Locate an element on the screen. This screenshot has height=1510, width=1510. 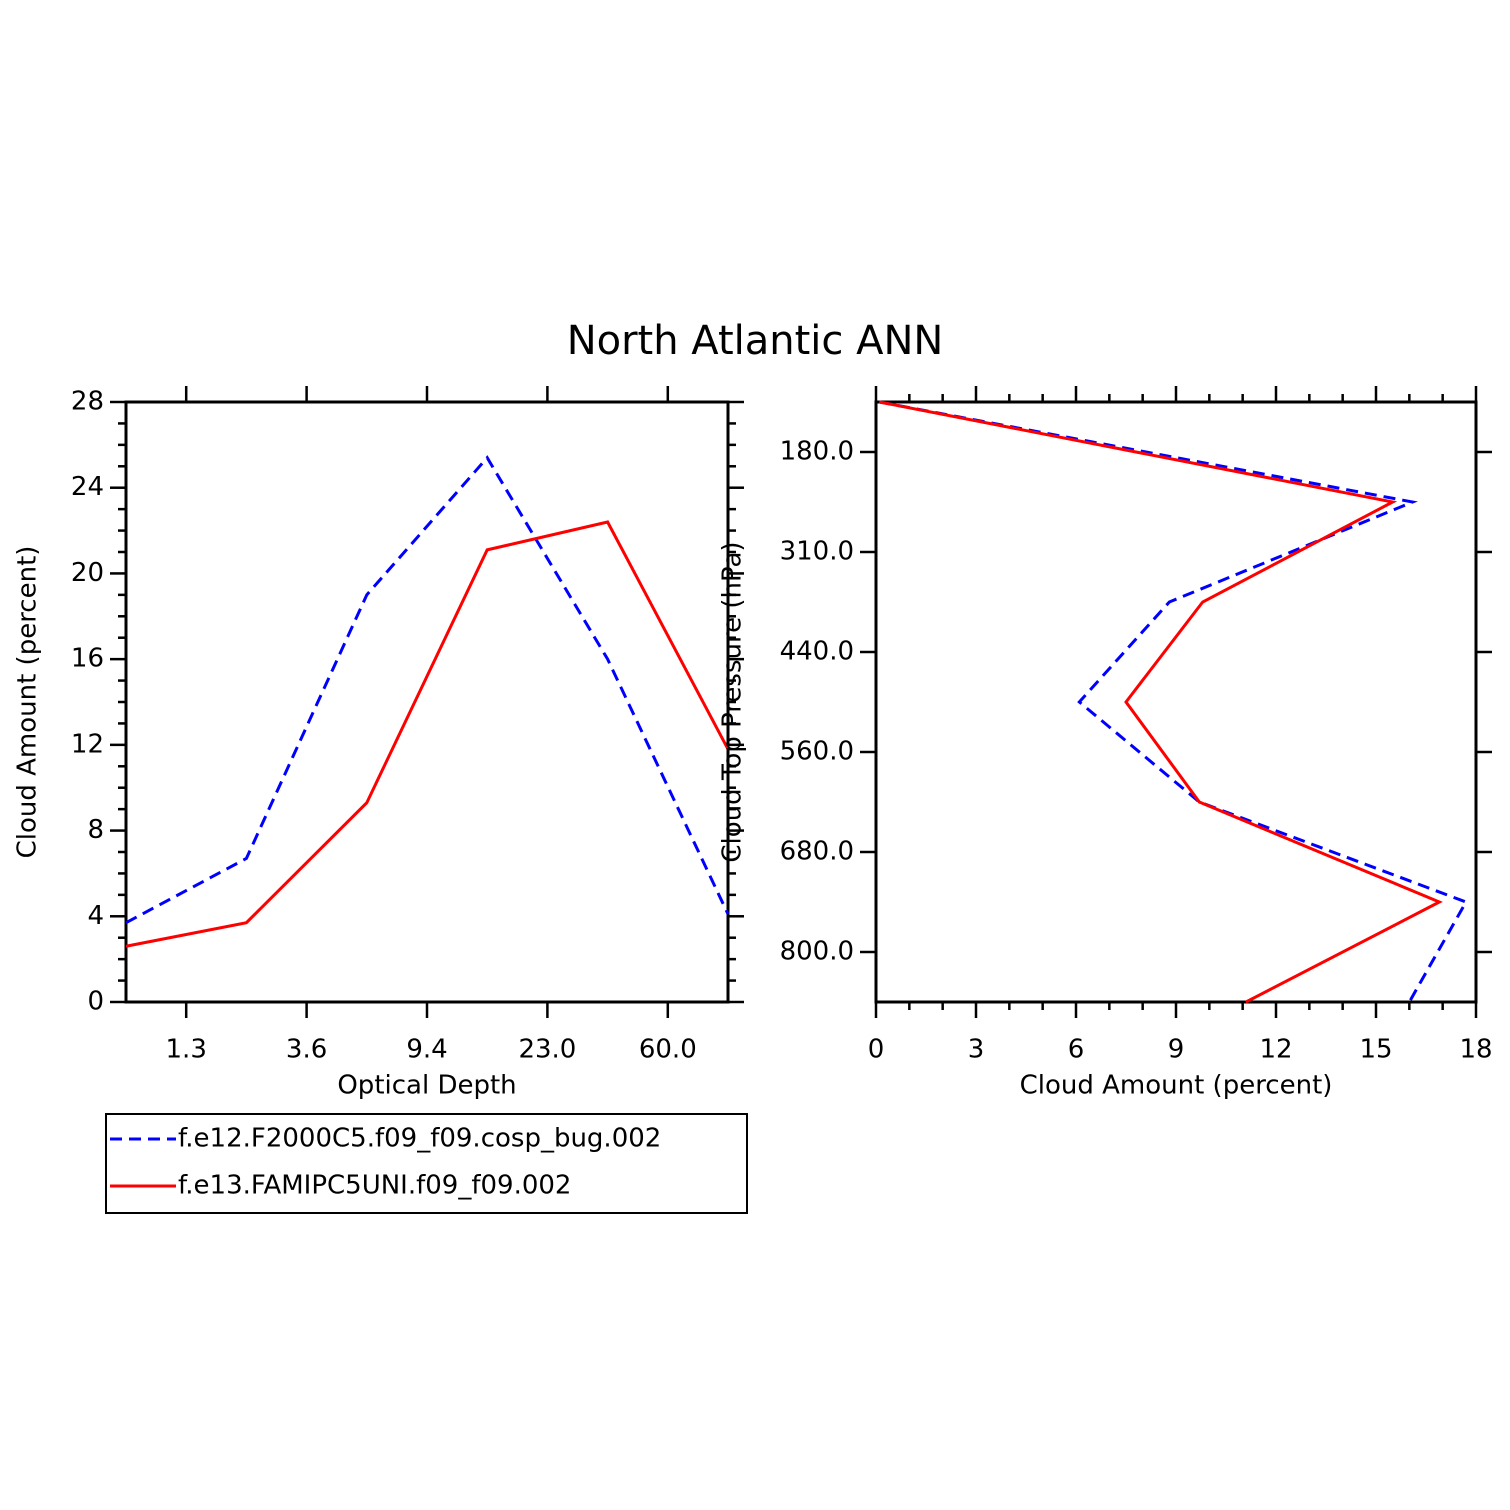
x-tick-label: 9.4 is located at coordinates (426, 1050).